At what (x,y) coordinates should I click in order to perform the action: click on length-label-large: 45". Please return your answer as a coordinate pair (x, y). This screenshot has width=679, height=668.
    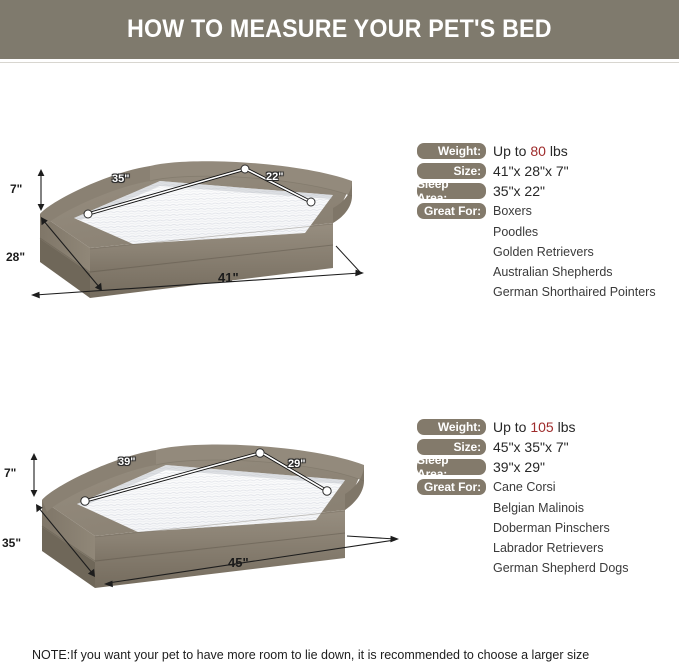
    Looking at the image, I should click on (238, 562).